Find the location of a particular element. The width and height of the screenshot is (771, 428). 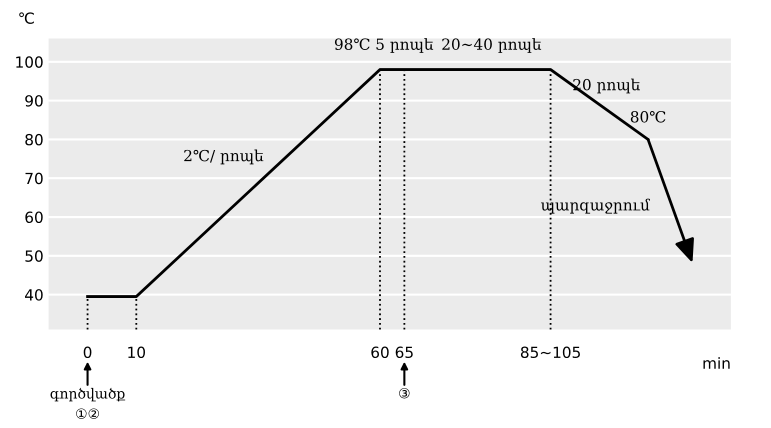

y-tick-label: 70 is located at coordinates (34, 178).